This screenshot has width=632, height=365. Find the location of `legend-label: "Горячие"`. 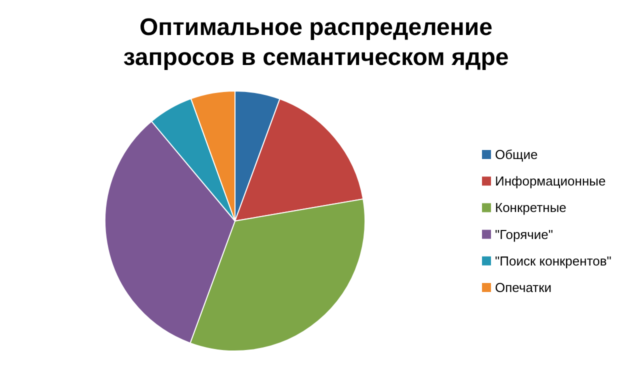

legend-label: "Горячие" is located at coordinates (524, 234).